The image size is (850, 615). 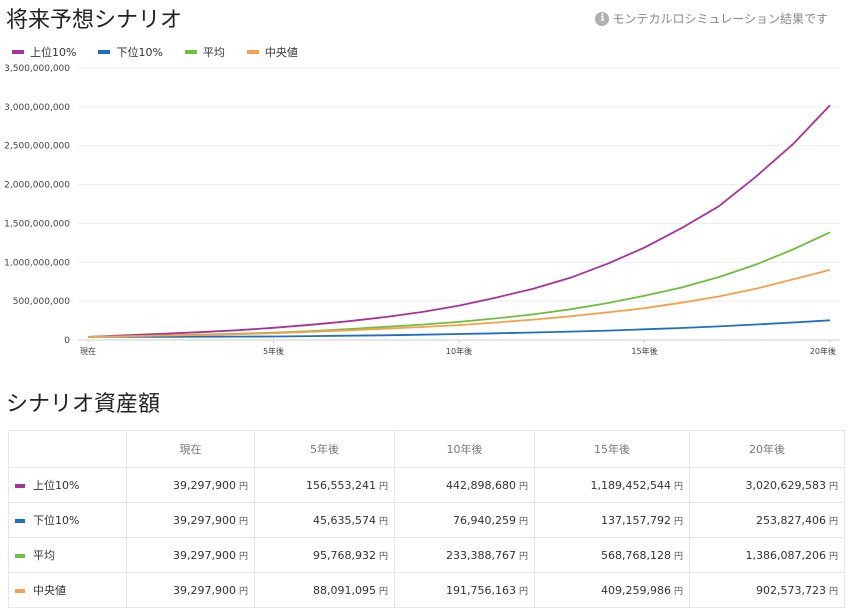 I want to click on legend-item-average: 平均, so click(x=204, y=52).